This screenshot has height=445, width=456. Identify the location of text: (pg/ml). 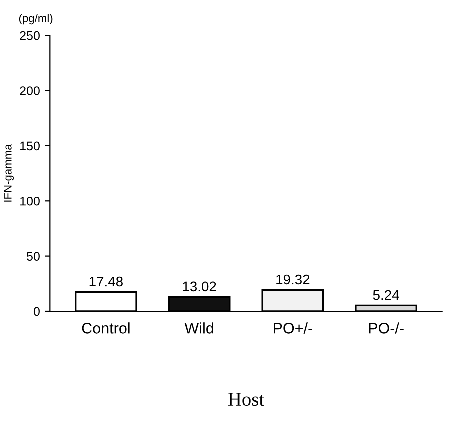
(36, 19).